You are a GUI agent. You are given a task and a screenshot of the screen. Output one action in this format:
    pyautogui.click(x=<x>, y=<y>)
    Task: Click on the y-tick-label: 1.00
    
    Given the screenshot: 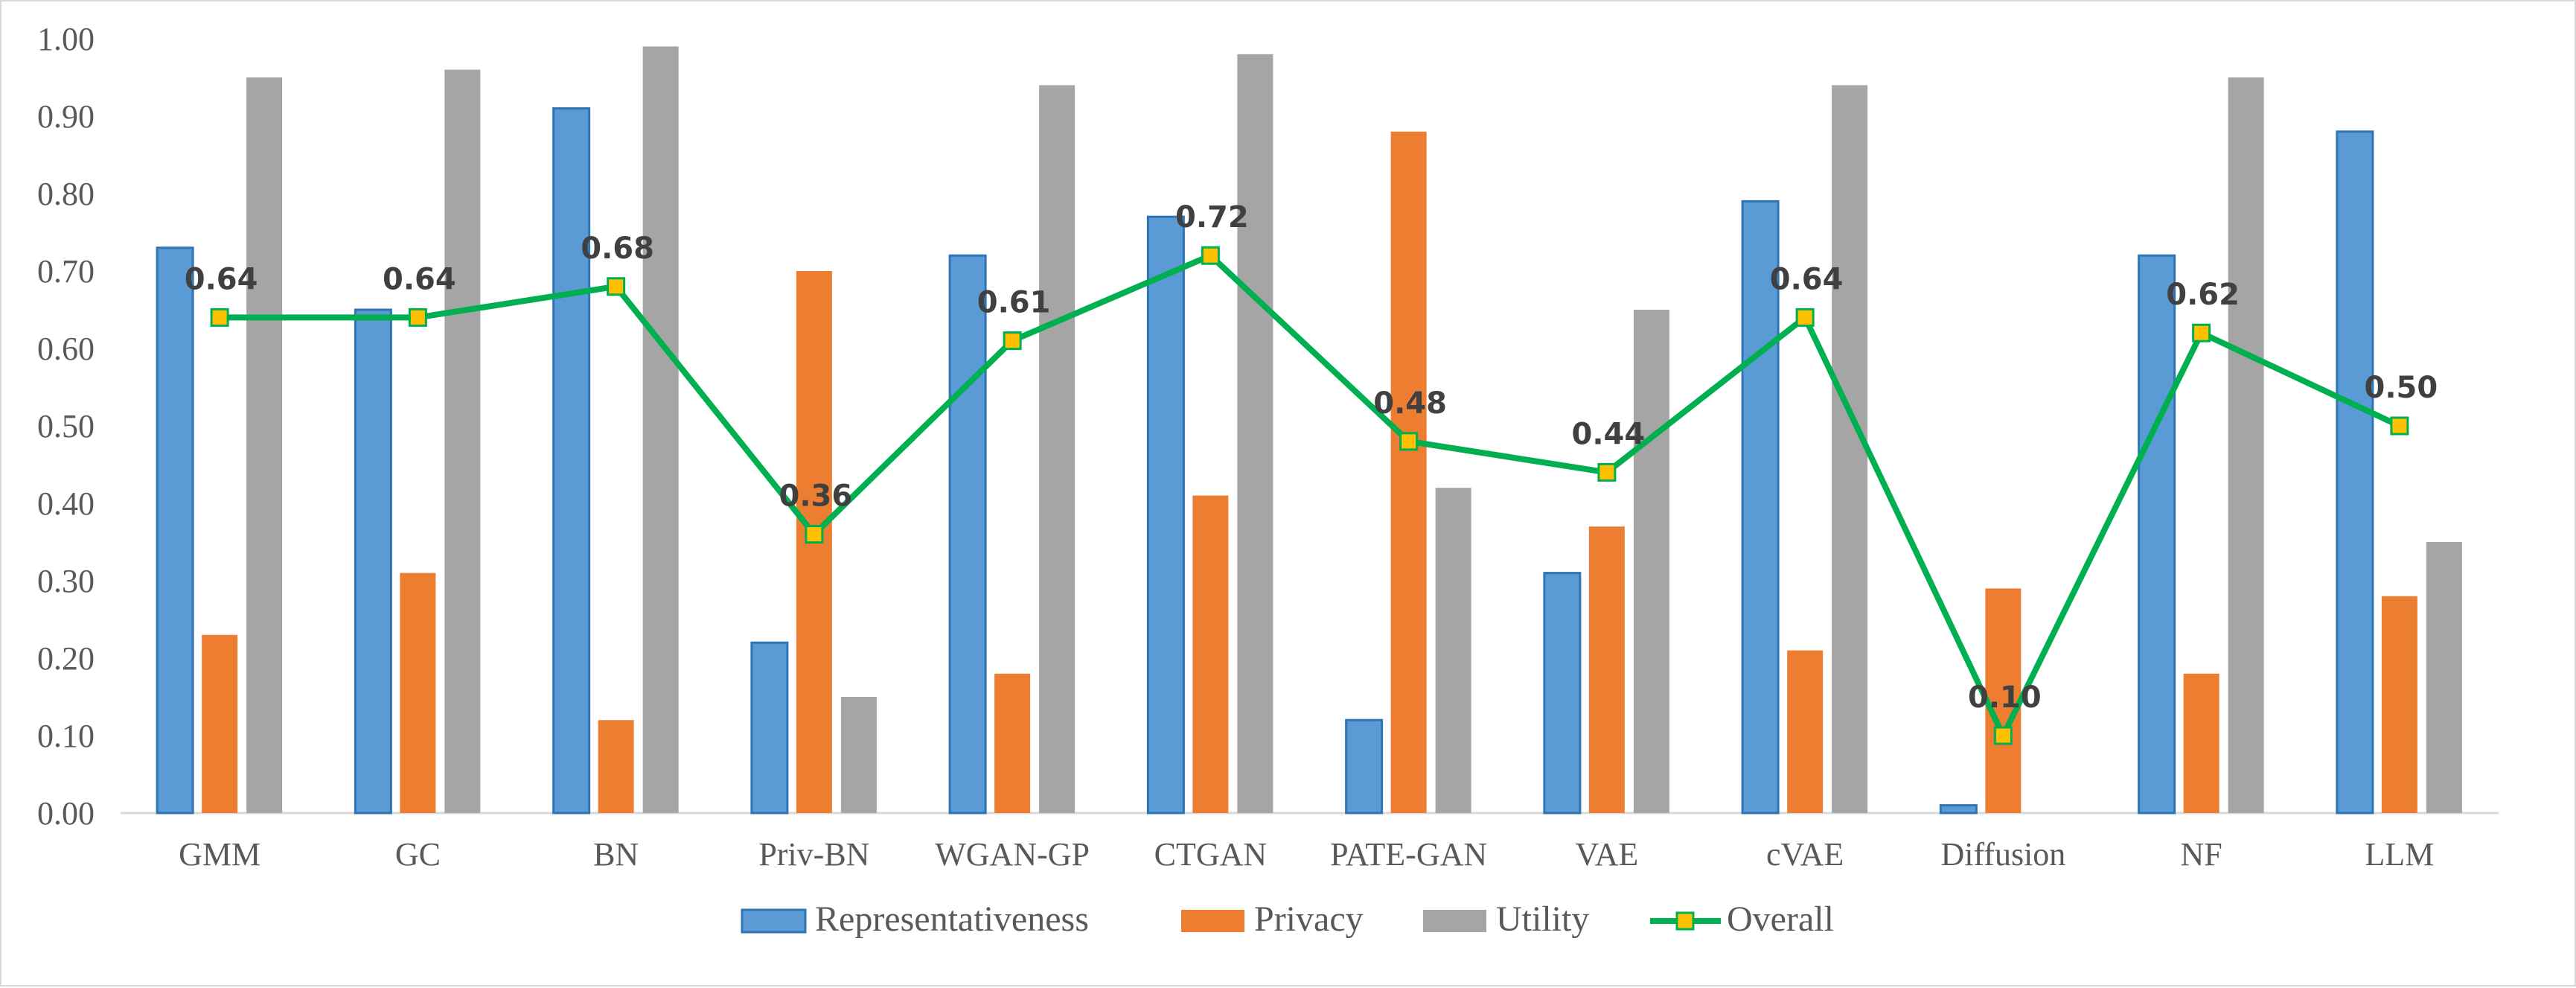 What is the action you would take?
    pyautogui.click(x=66, y=39)
    